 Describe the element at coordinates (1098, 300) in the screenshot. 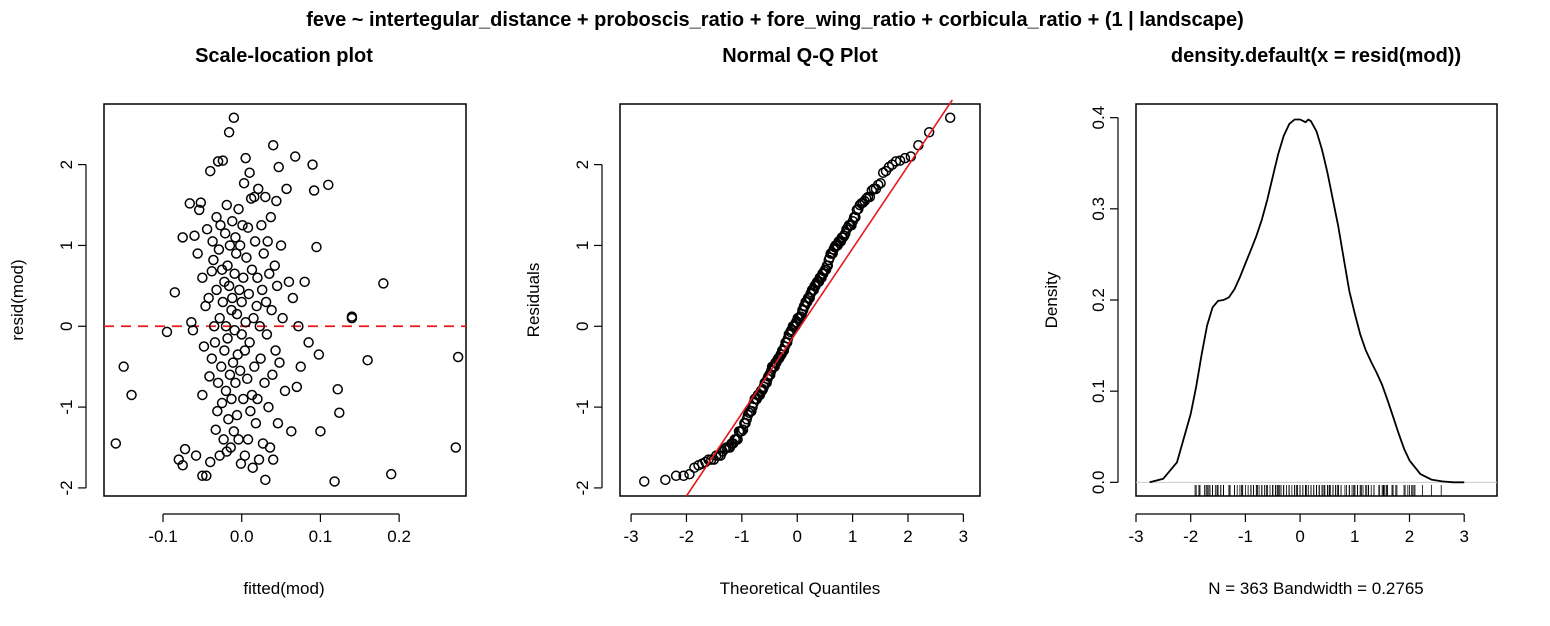

I see `y-tick-label: 0.2` at that location.